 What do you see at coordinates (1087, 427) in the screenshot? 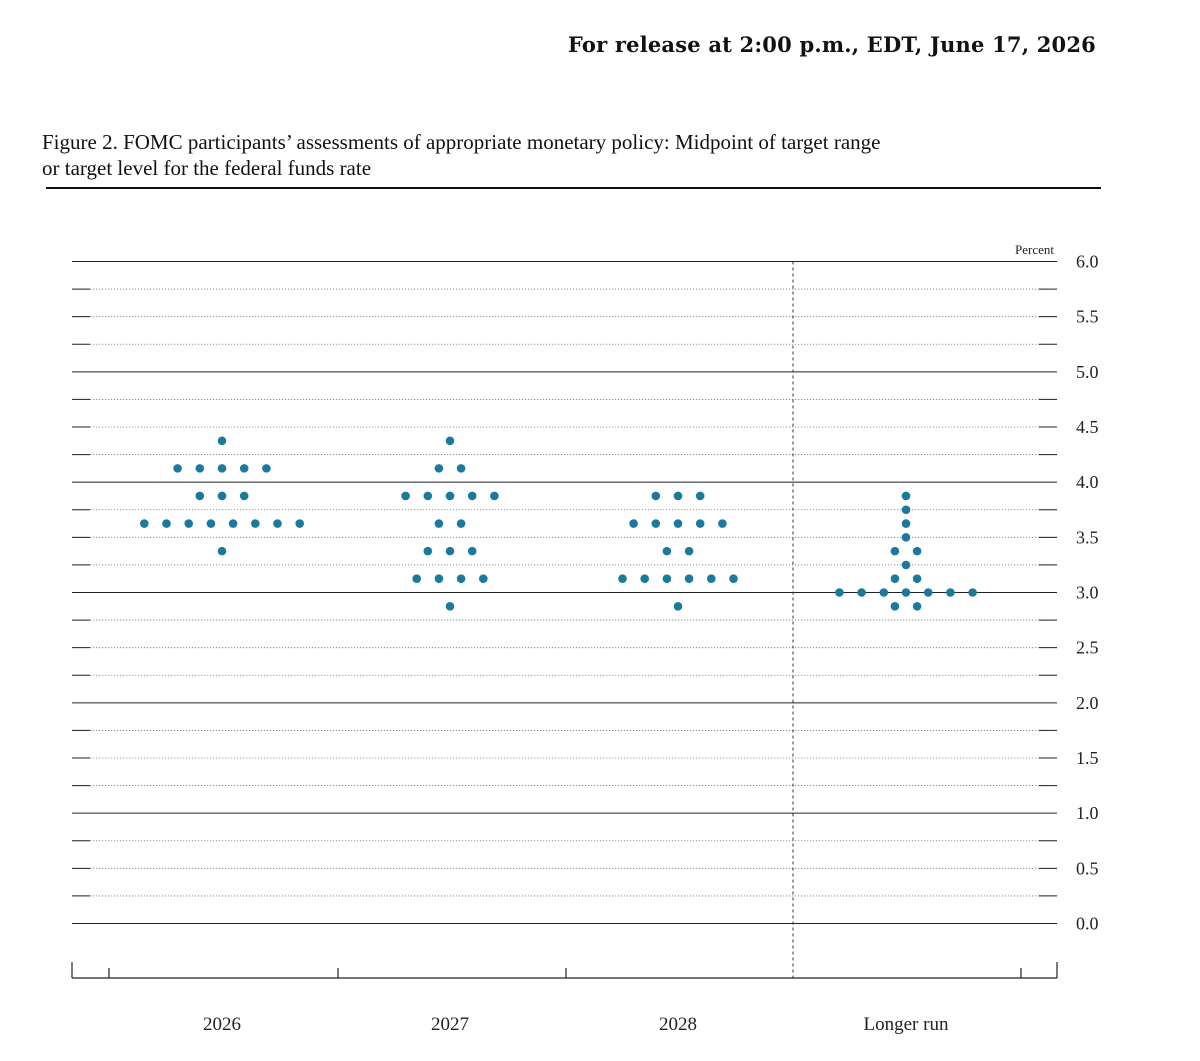
I see `y-tick-label: 4.5` at bounding box center [1087, 427].